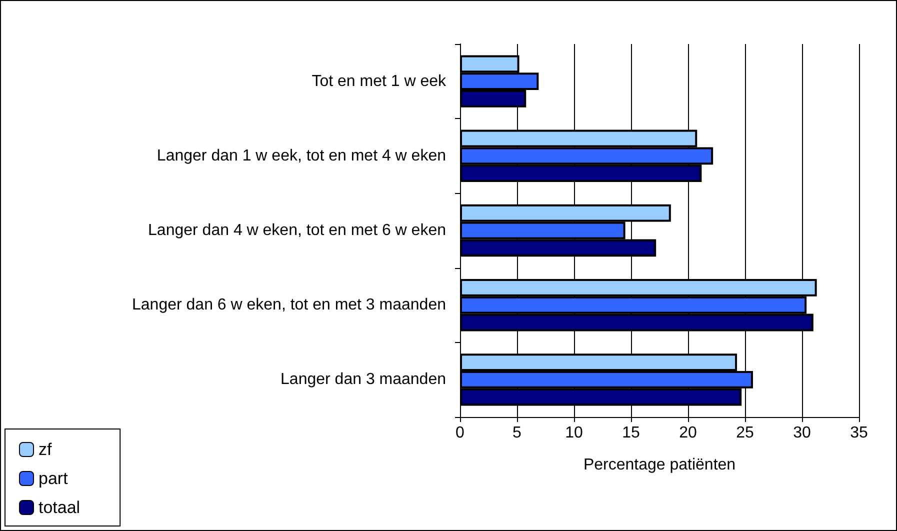  Describe the element at coordinates (59, 507) in the screenshot. I see `legend-label: totaal` at that location.